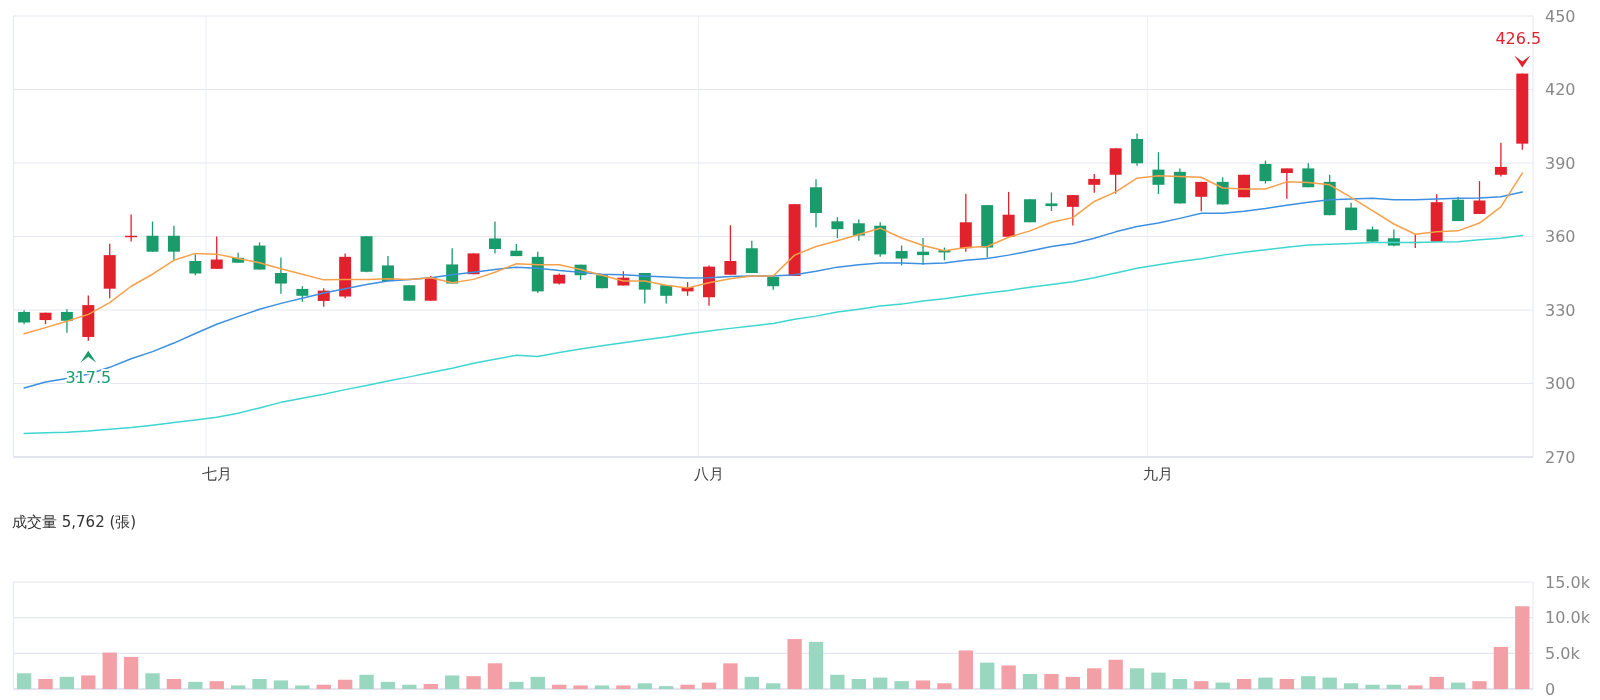 The height and width of the screenshot is (700, 1600). What do you see at coordinates (74, 522) in the screenshot?
I see `chart-title: 成交量 5,762 (張)` at bounding box center [74, 522].